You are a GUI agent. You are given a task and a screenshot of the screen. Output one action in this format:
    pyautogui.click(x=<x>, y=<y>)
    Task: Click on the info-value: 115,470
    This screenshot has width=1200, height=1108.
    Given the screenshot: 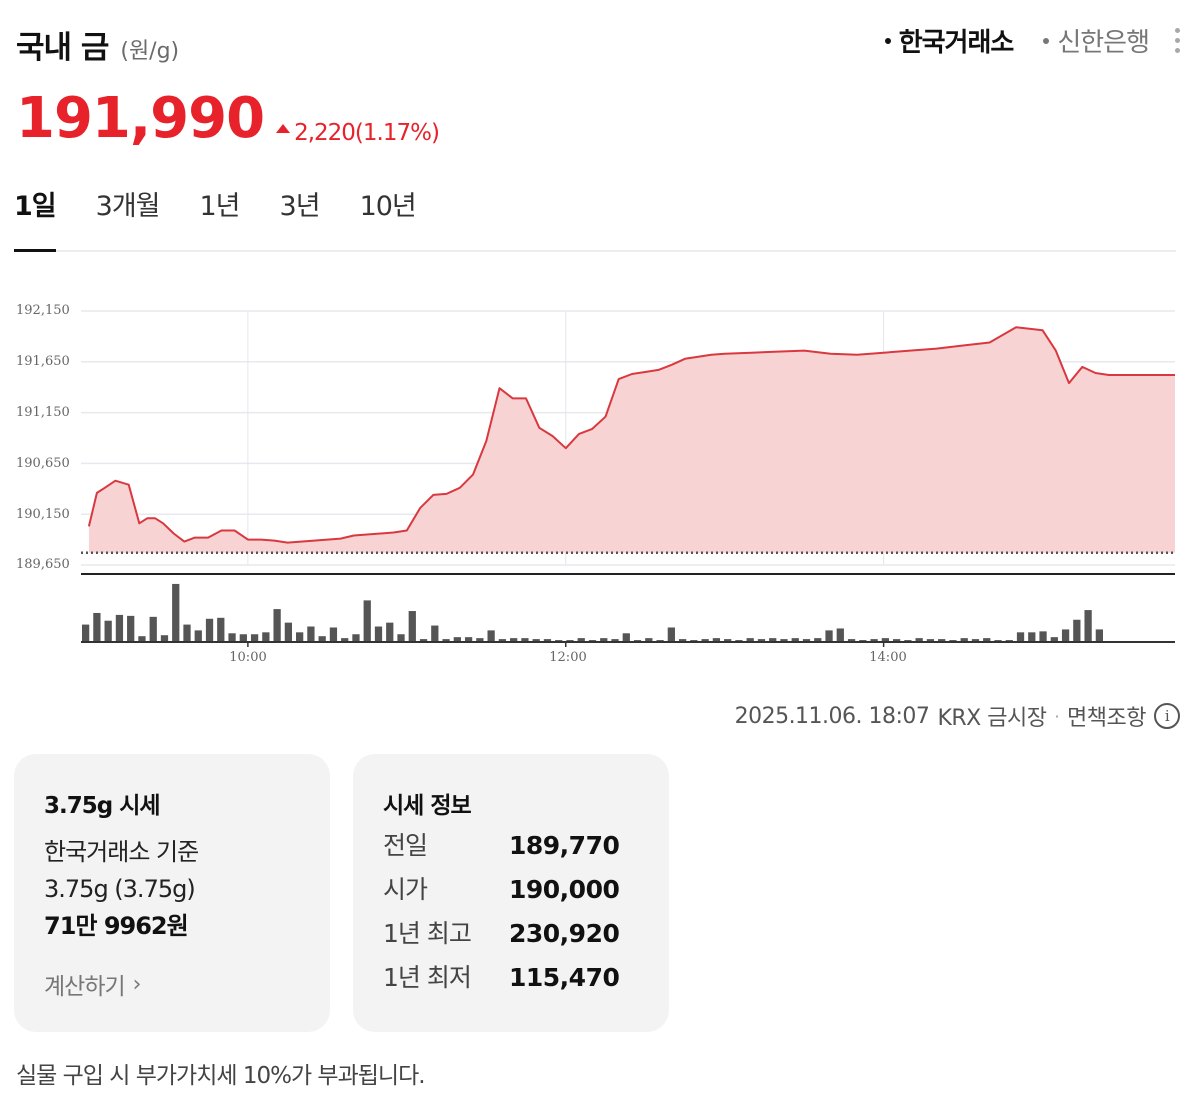 What is the action you would take?
    pyautogui.click(x=564, y=977)
    